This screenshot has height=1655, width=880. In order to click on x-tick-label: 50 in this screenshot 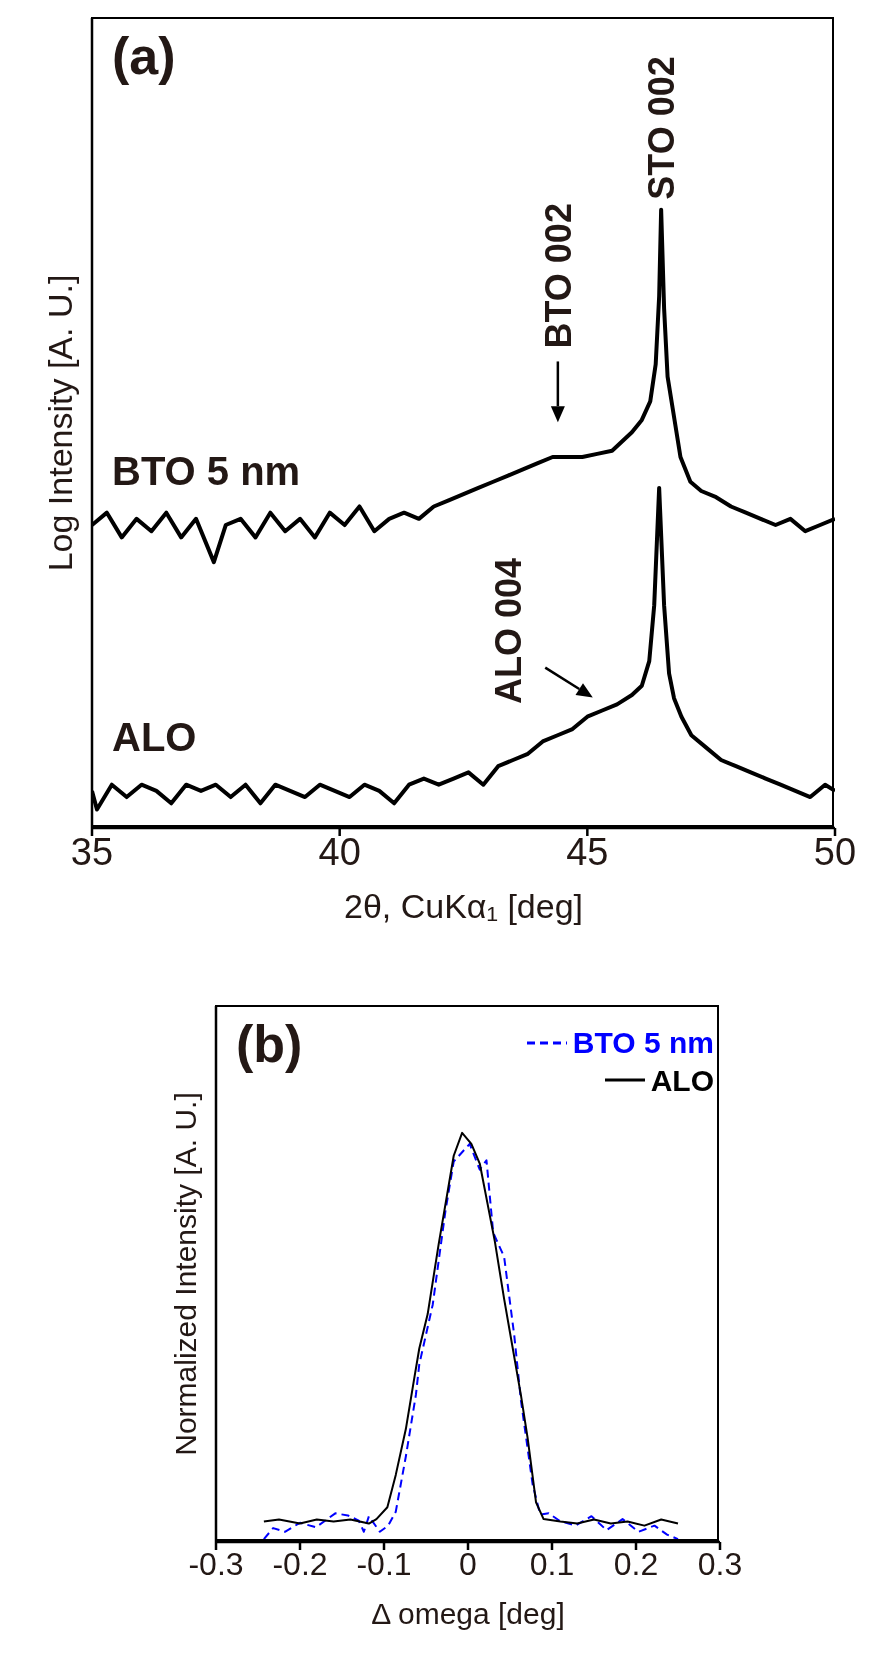, I will do `click(835, 851)`.